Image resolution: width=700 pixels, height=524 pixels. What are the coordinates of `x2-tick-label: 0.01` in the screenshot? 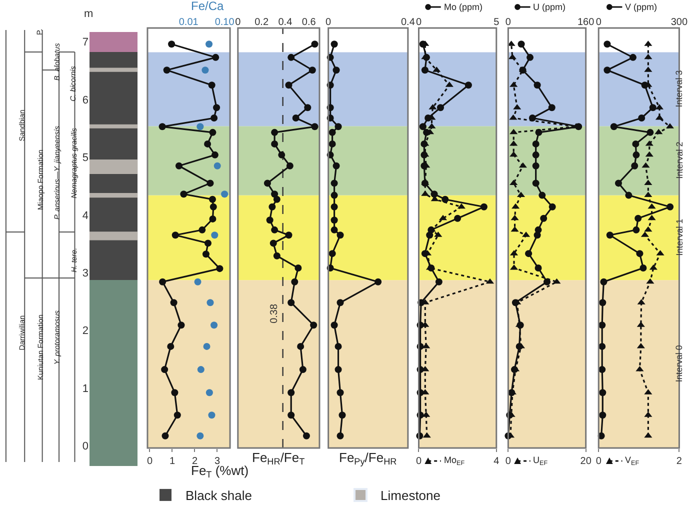 It's located at (188, 22).